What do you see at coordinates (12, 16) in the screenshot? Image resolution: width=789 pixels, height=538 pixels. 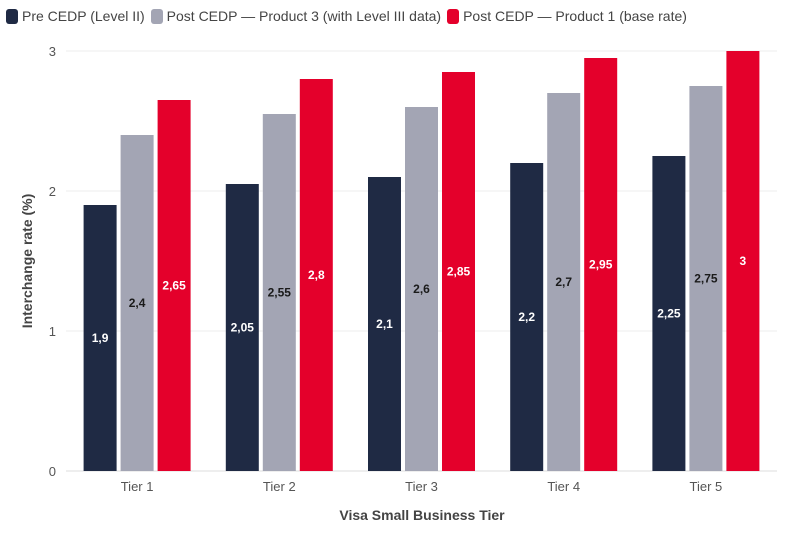 I see `legend-swatch-pre-cedp` at bounding box center [12, 16].